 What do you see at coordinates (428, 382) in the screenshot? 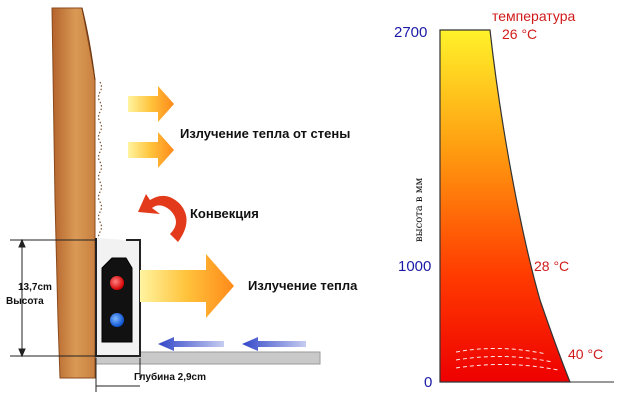
I see `y-tick-0: 0` at bounding box center [428, 382].